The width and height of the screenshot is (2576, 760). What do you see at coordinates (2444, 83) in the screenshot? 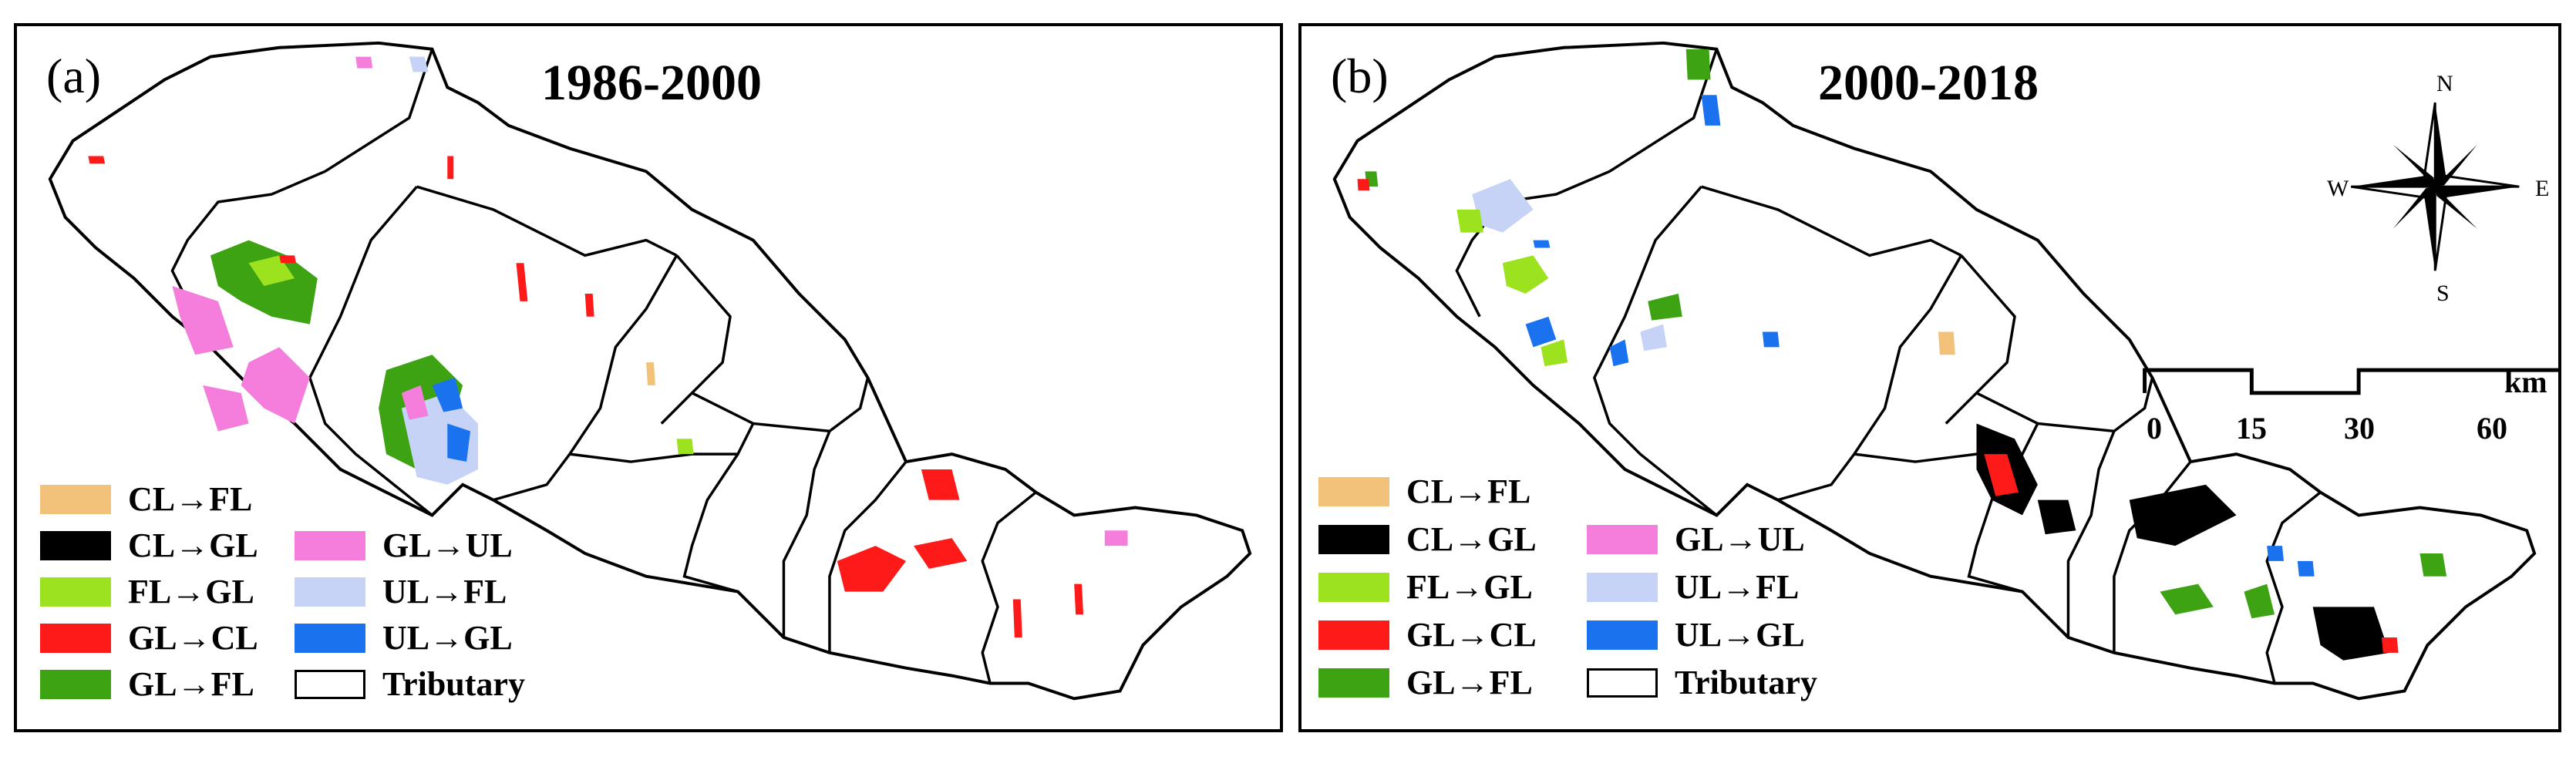
I see `compass-label-n: N` at bounding box center [2444, 83].